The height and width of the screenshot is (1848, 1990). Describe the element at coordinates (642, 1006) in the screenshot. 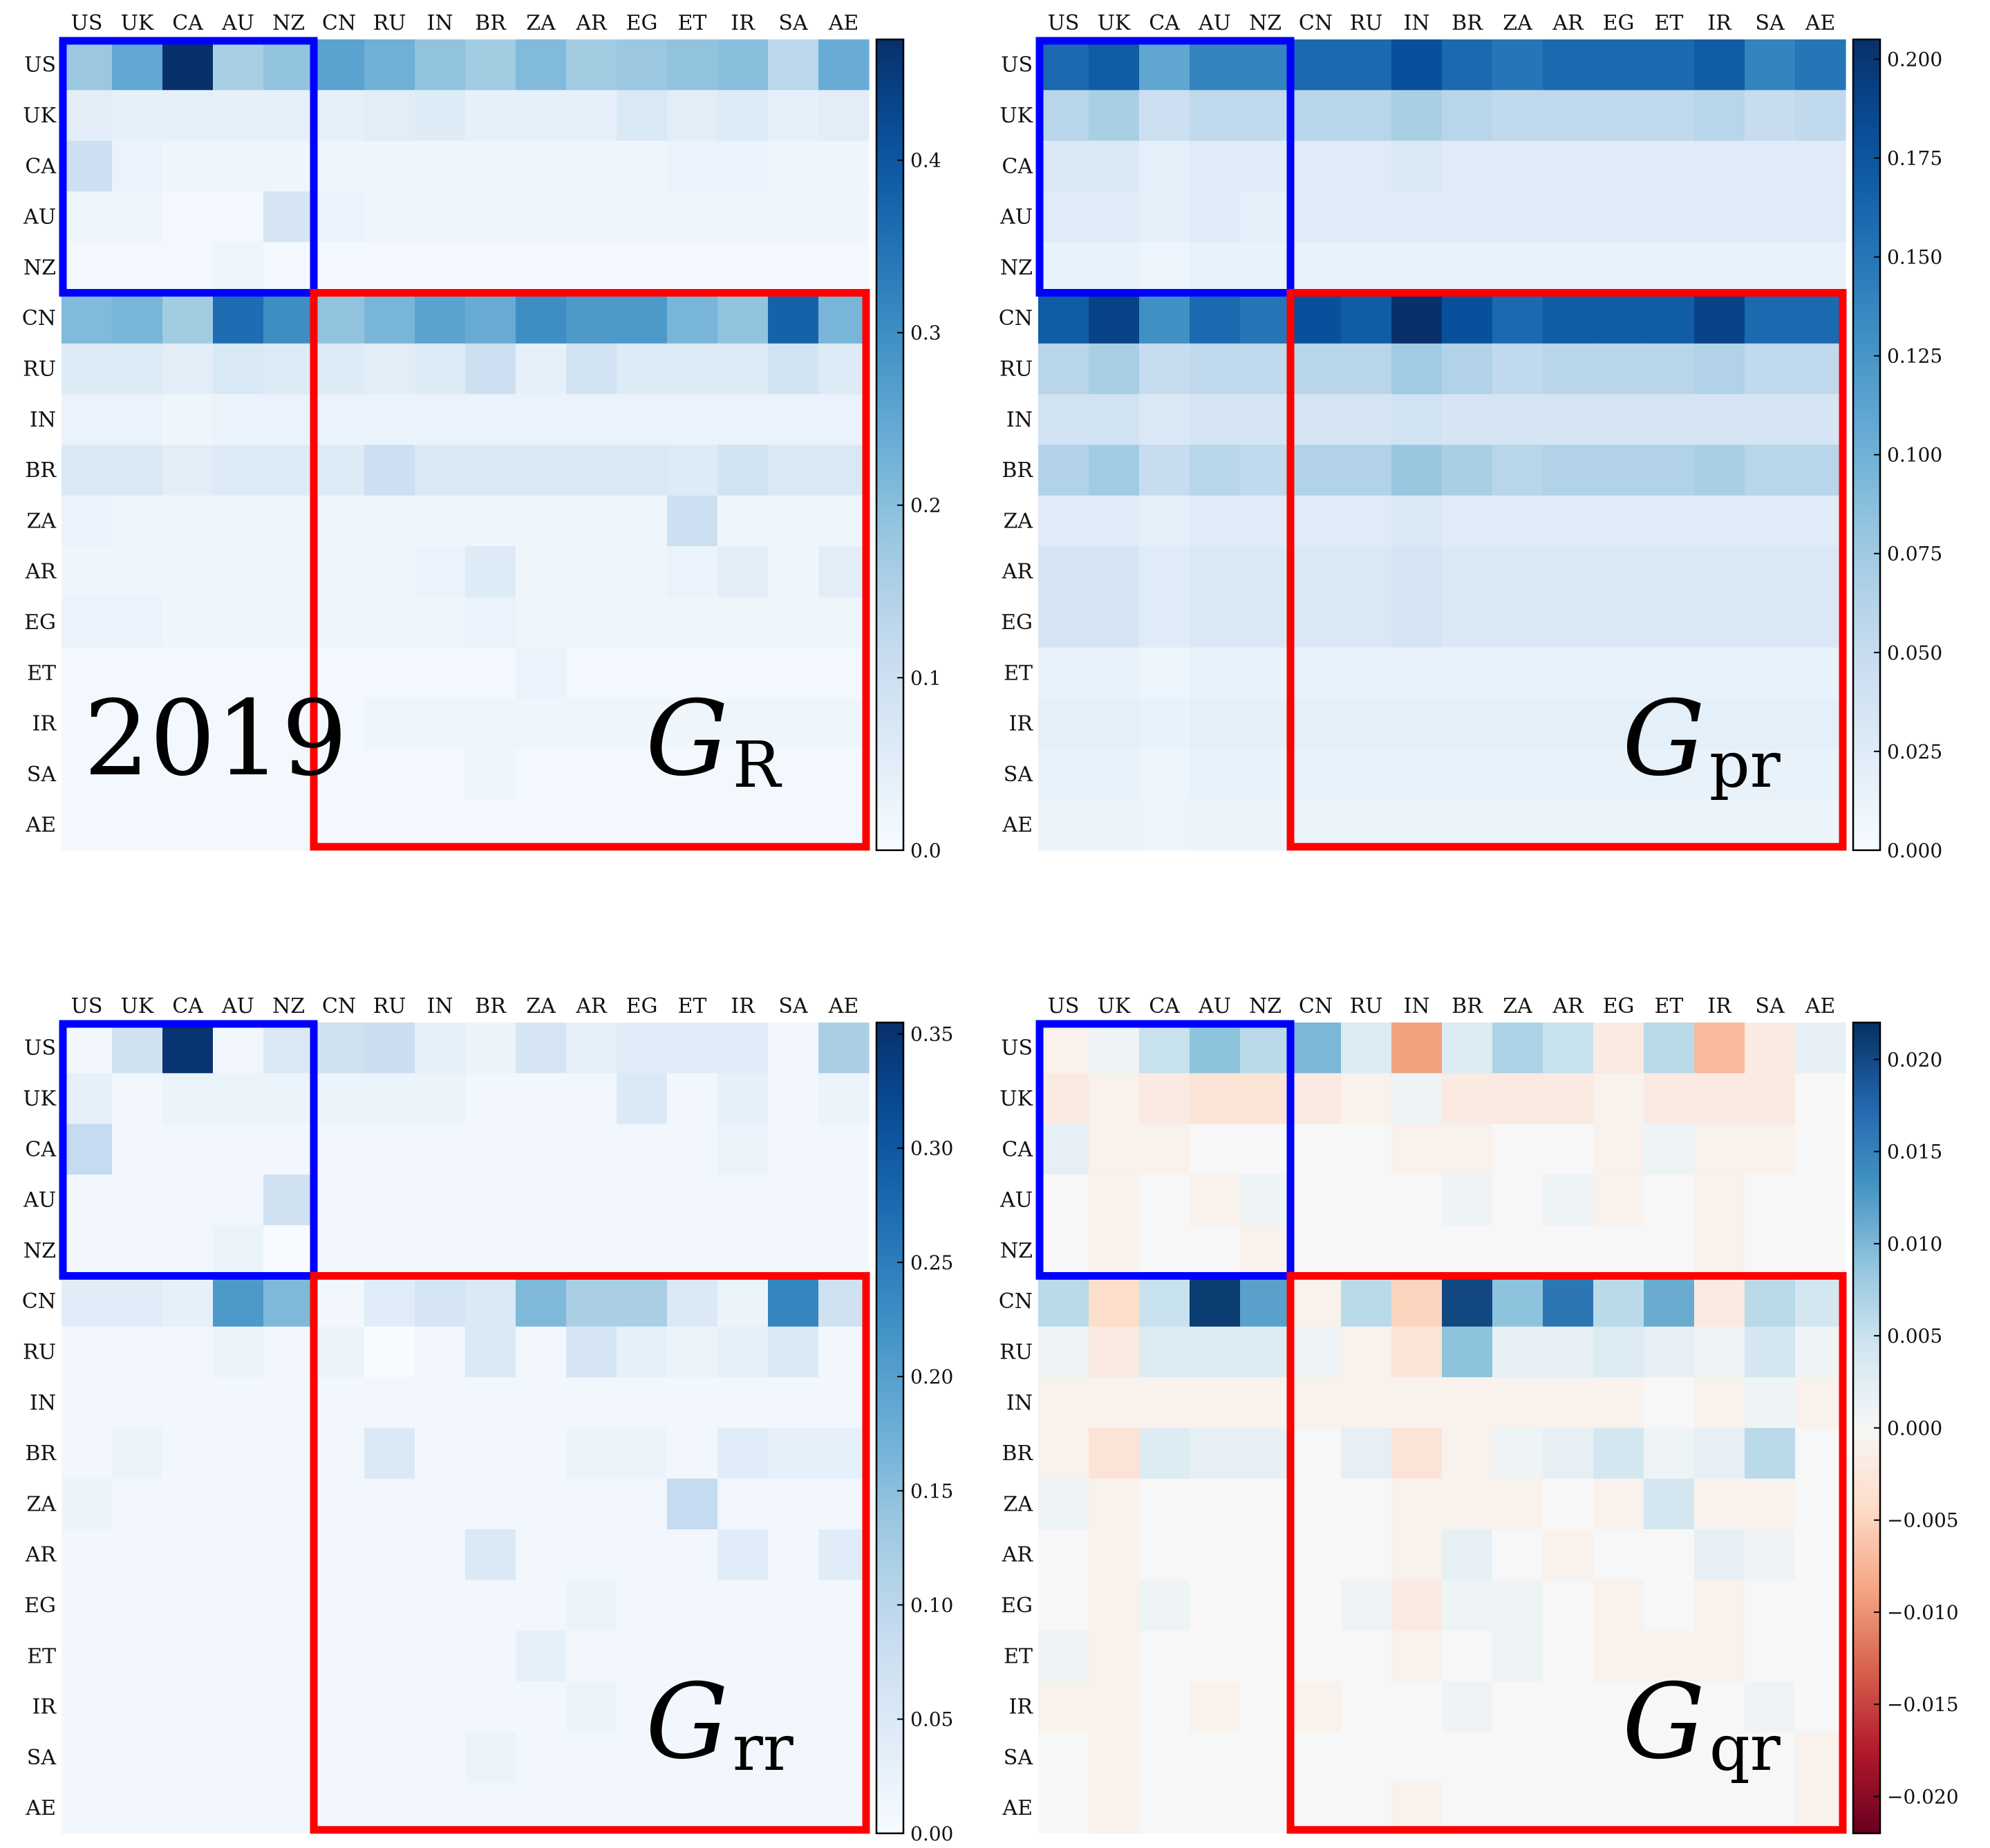

I see `column-label: EG` at that location.